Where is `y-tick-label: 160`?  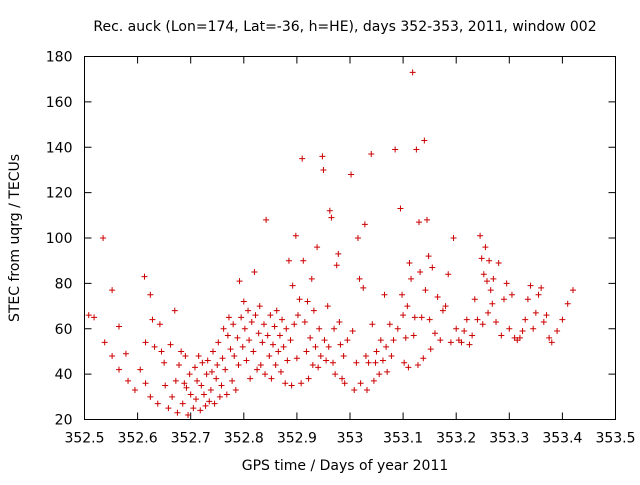 y-tick-label: 160 is located at coordinates (59, 103).